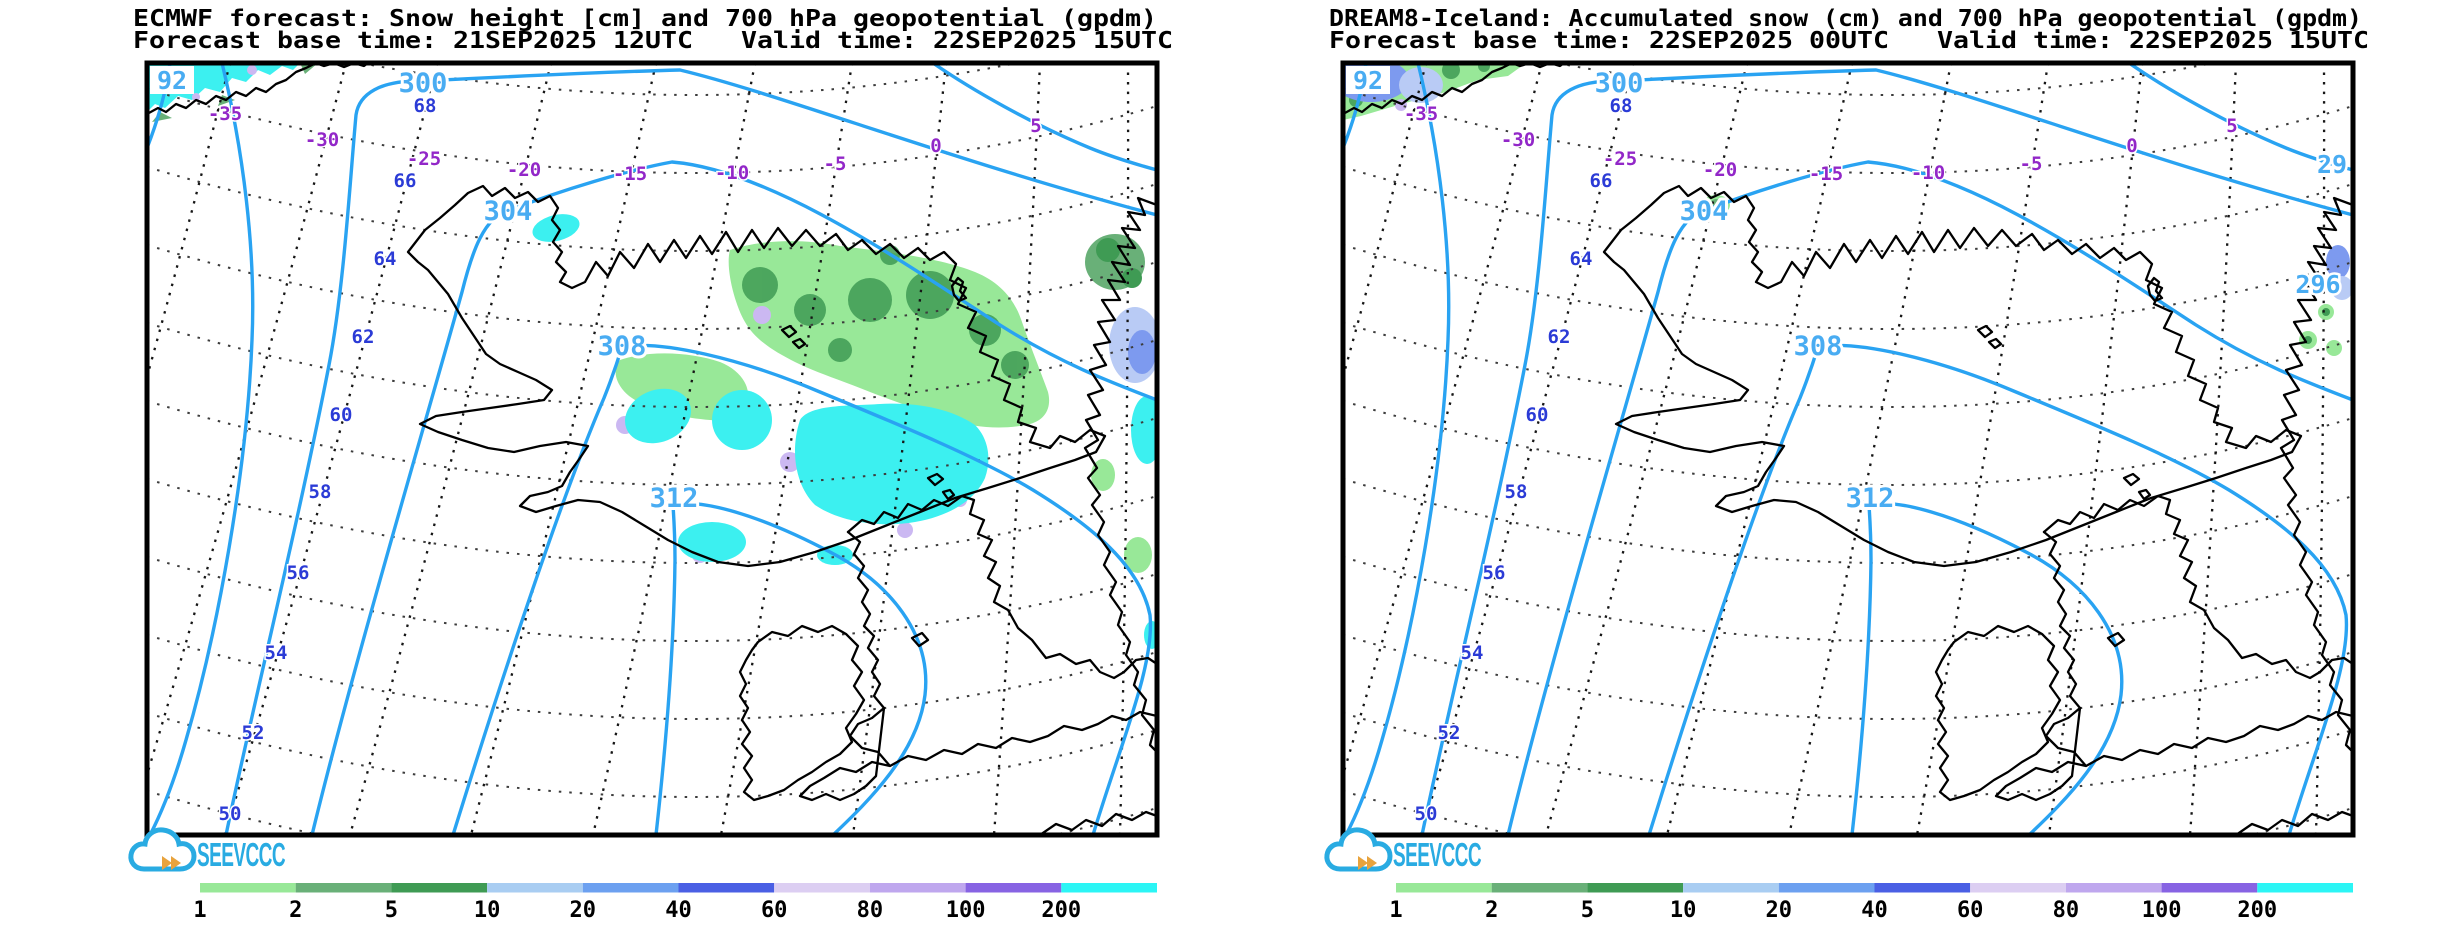 Image resolution: width=2449 pixels, height=925 pixels. Describe the element at coordinates (2332, 164) in the screenshot. I see `contour-label-296-edge: 29` at that location.